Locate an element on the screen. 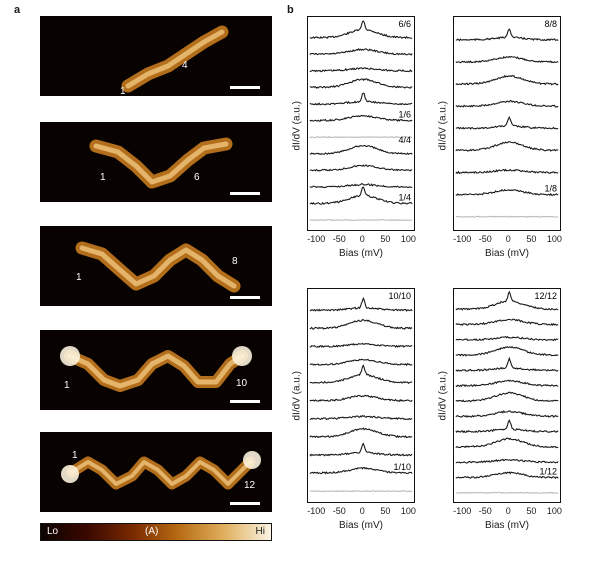  colorbar: Lo (A) Hi is located at coordinates (156, 532).